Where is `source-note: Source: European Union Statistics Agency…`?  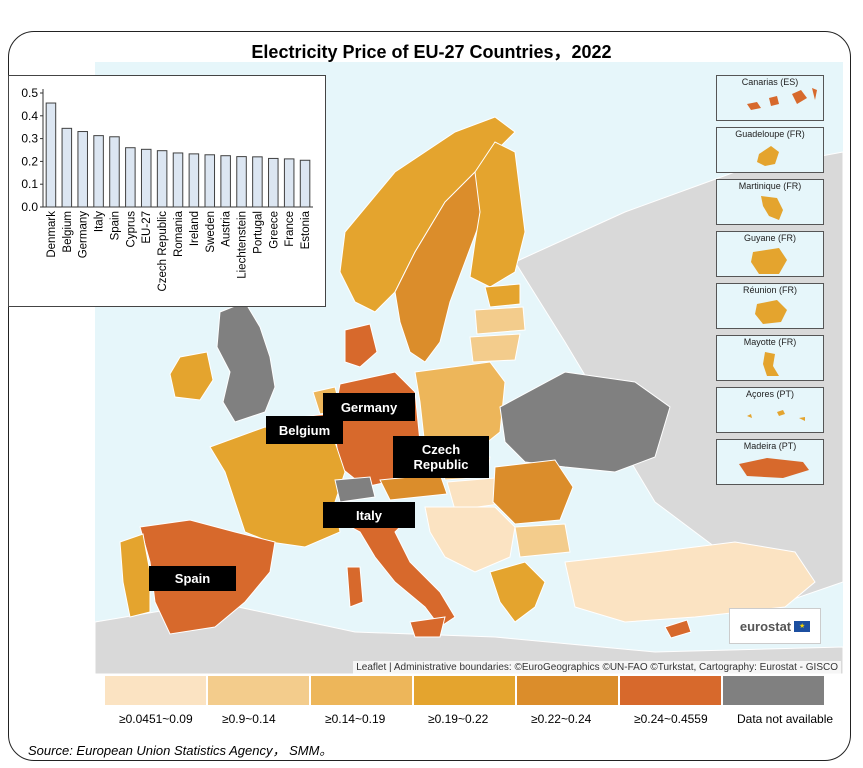
source-note: Source: European Union Statistics Agency… is located at coordinates (180, 750).